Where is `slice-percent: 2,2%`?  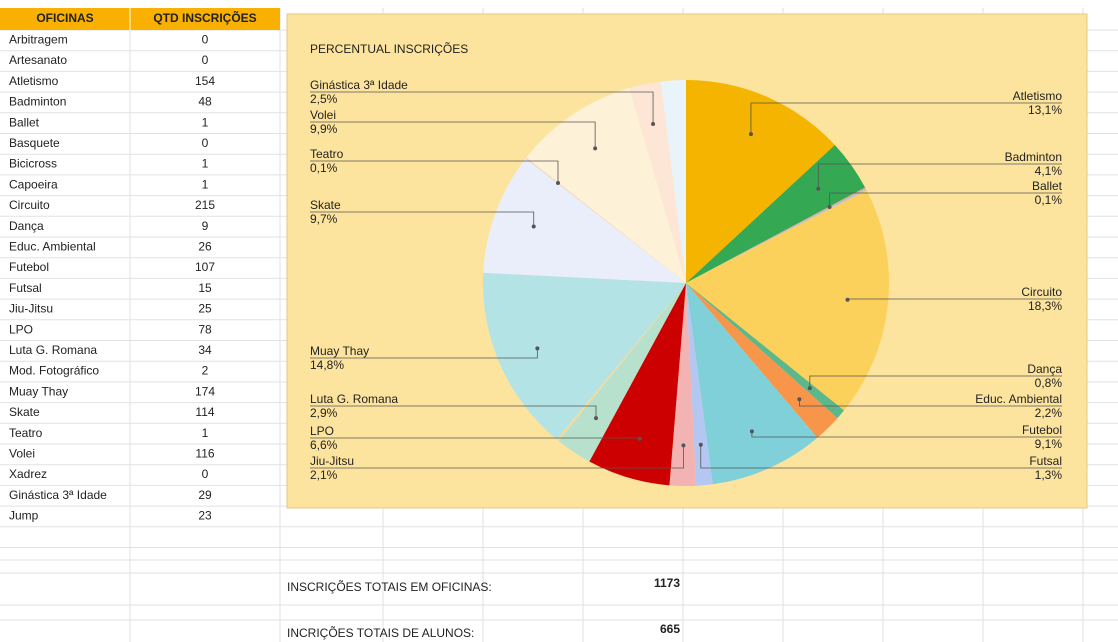
slice-percent: 2,2% is located at coordinates (1049, 413).